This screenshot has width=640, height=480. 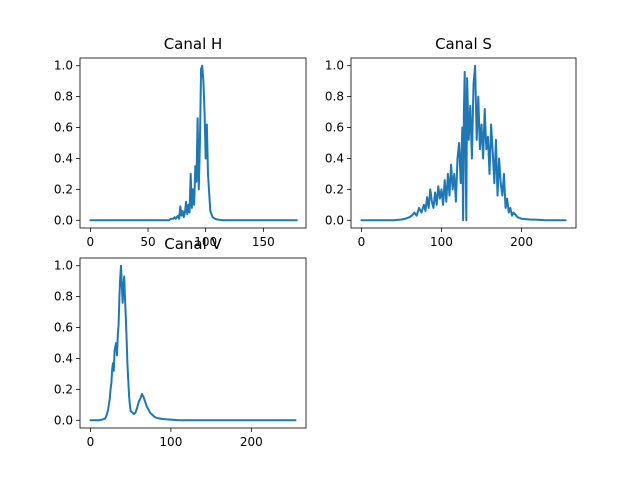 I want to click on x-tick-label-h: 50, so click(x=147, y=242).